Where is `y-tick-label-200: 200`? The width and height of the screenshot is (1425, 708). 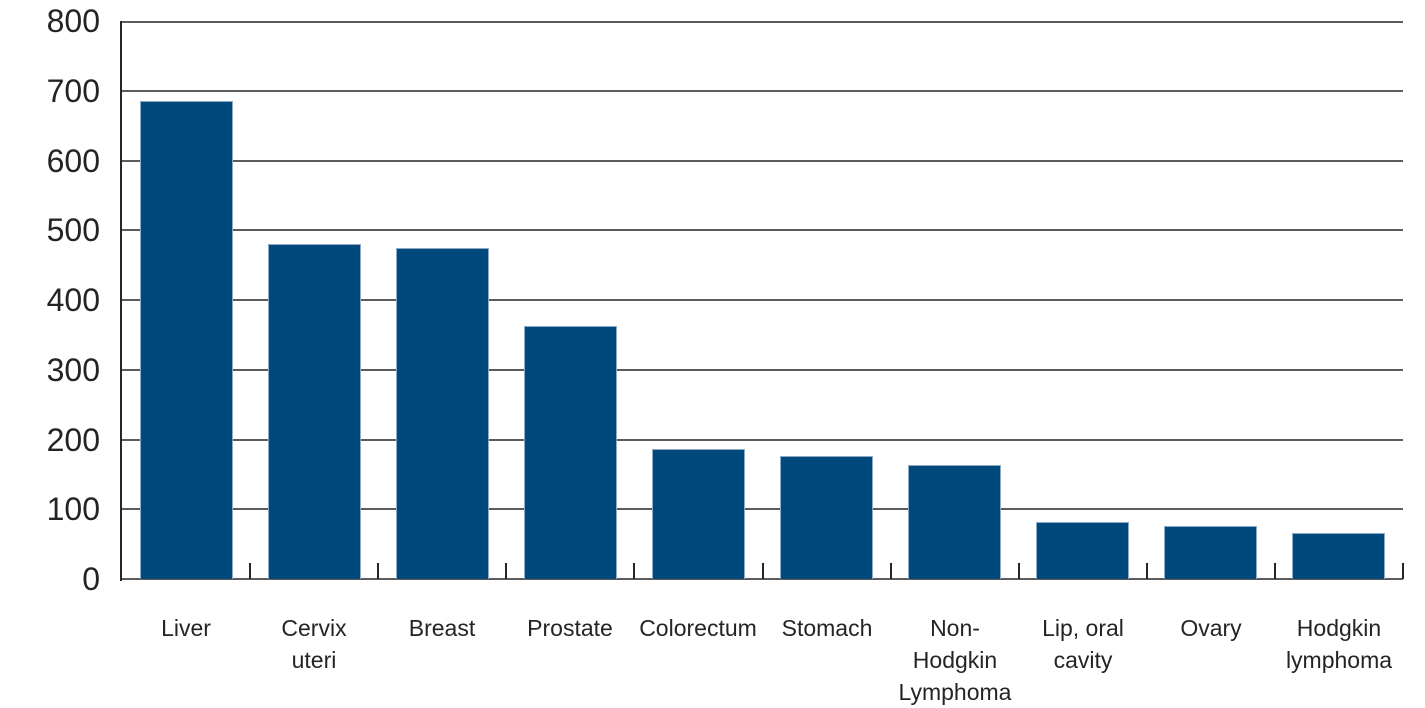 y-tick-label-200: 200 is located at coordinates (73, 440).